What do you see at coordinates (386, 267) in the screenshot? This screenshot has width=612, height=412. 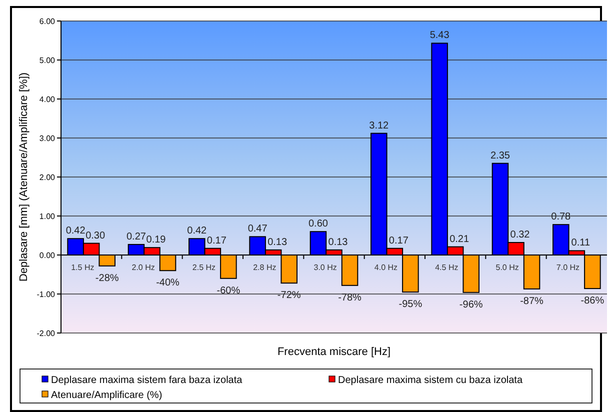 I see `x-tick-label: 4.0 Hz` at bounding box center [386, 267].